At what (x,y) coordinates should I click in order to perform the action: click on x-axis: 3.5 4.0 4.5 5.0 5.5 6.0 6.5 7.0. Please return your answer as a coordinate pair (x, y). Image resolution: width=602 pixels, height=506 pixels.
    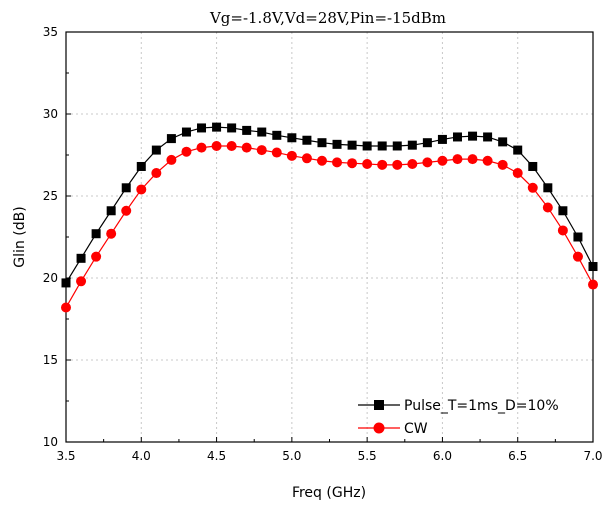
    Looking at the image, I should click on (329, 450).